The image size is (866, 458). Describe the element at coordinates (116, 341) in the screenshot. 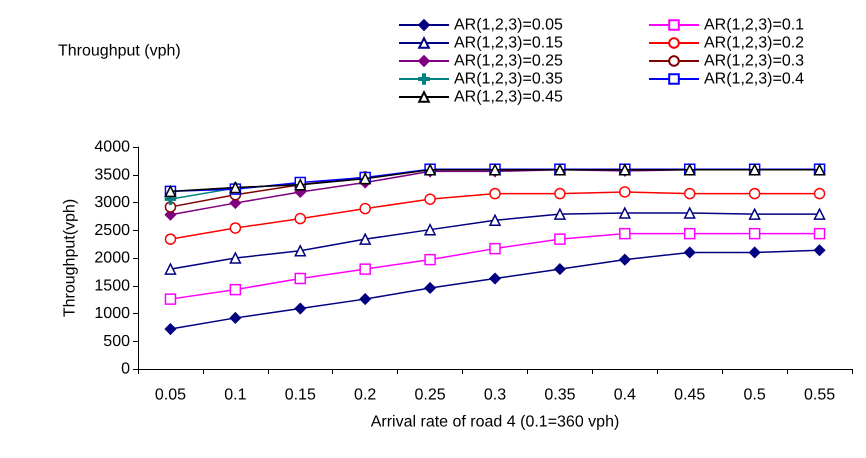

I see `y-tick-label: 500` at that location.